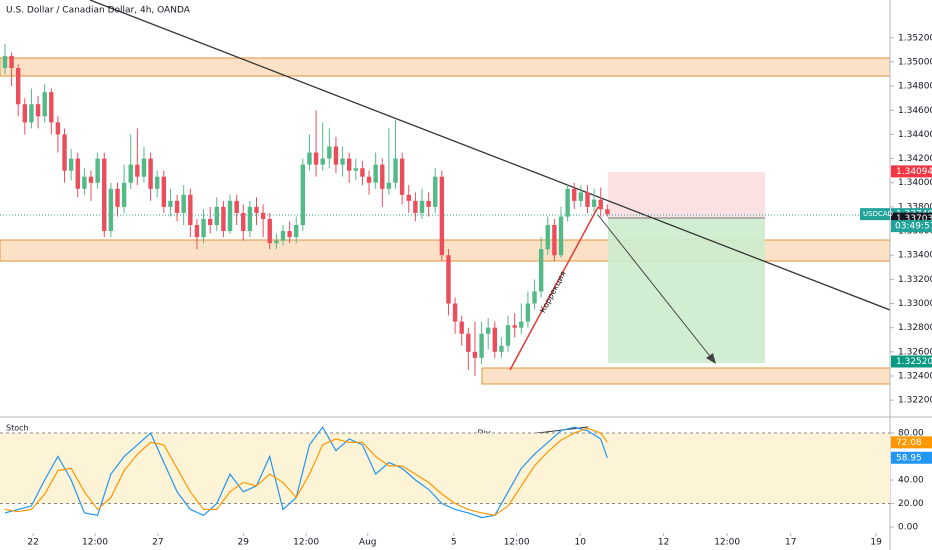 This screenshot has height=550, width=932. I want to click on price-badge-label: 1.32520, so click(914, 362).